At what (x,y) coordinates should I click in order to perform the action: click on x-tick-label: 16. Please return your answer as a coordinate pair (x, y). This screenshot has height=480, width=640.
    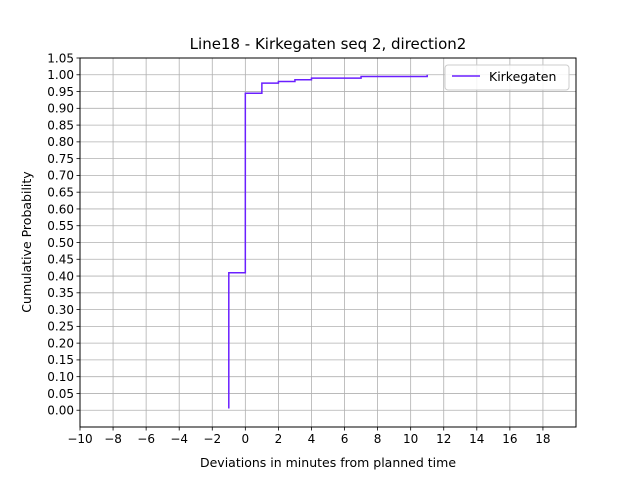
    Looking at the image, I should click on (509, 439).